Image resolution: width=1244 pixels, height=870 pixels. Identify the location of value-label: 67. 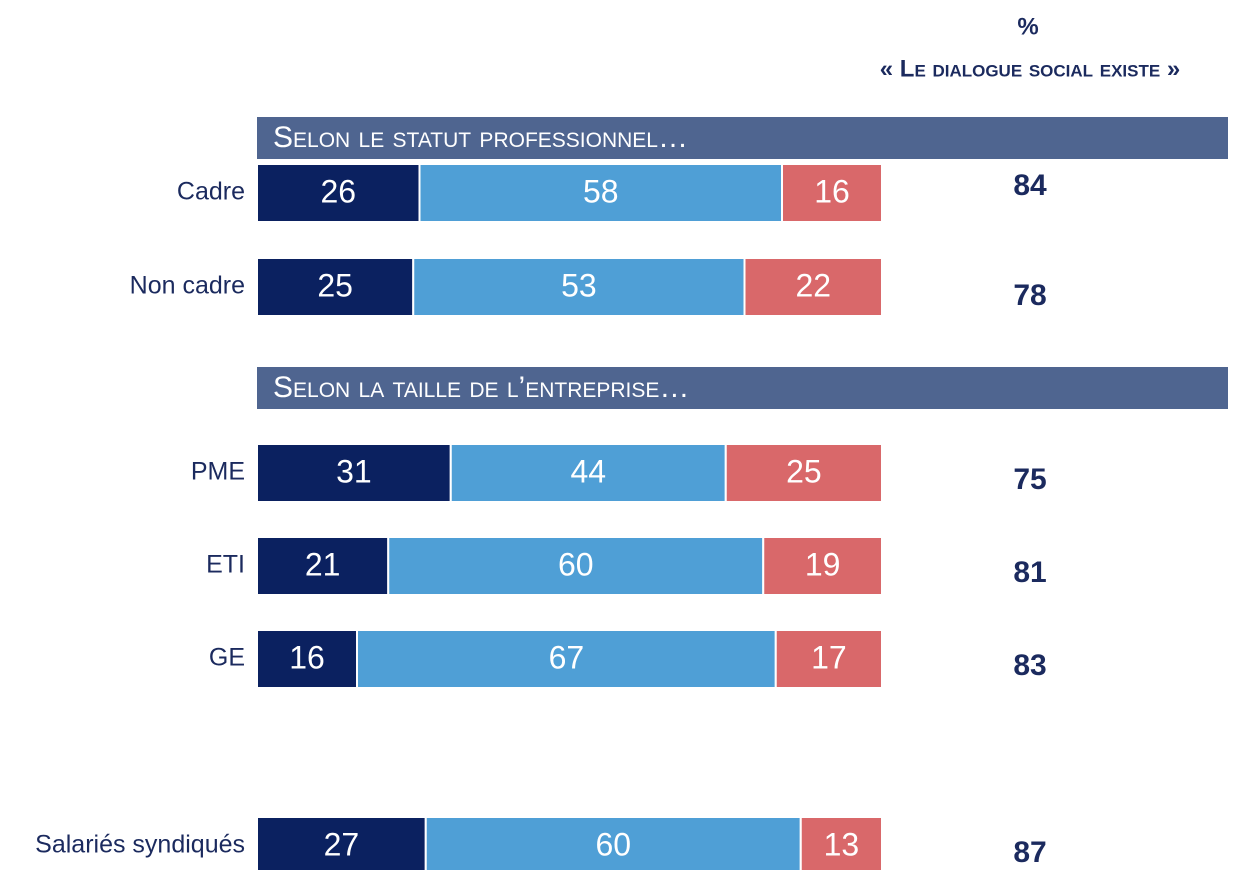
(567, 657).